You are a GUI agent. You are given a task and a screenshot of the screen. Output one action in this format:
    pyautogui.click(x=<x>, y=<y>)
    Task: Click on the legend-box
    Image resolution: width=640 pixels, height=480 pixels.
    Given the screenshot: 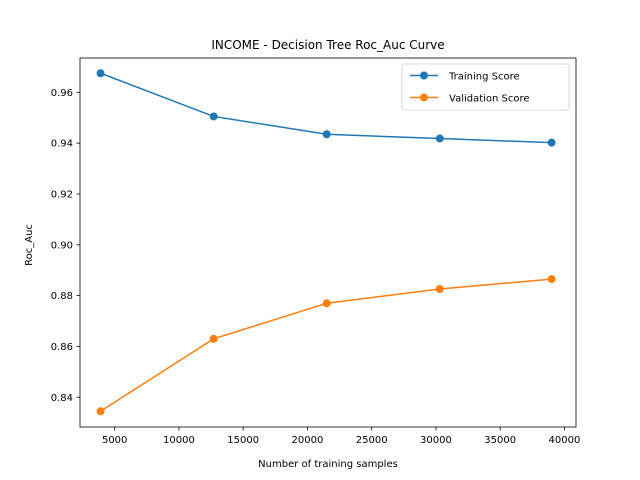 What is the action you would take?
    pyautogui.click(x=485, y=87)
    